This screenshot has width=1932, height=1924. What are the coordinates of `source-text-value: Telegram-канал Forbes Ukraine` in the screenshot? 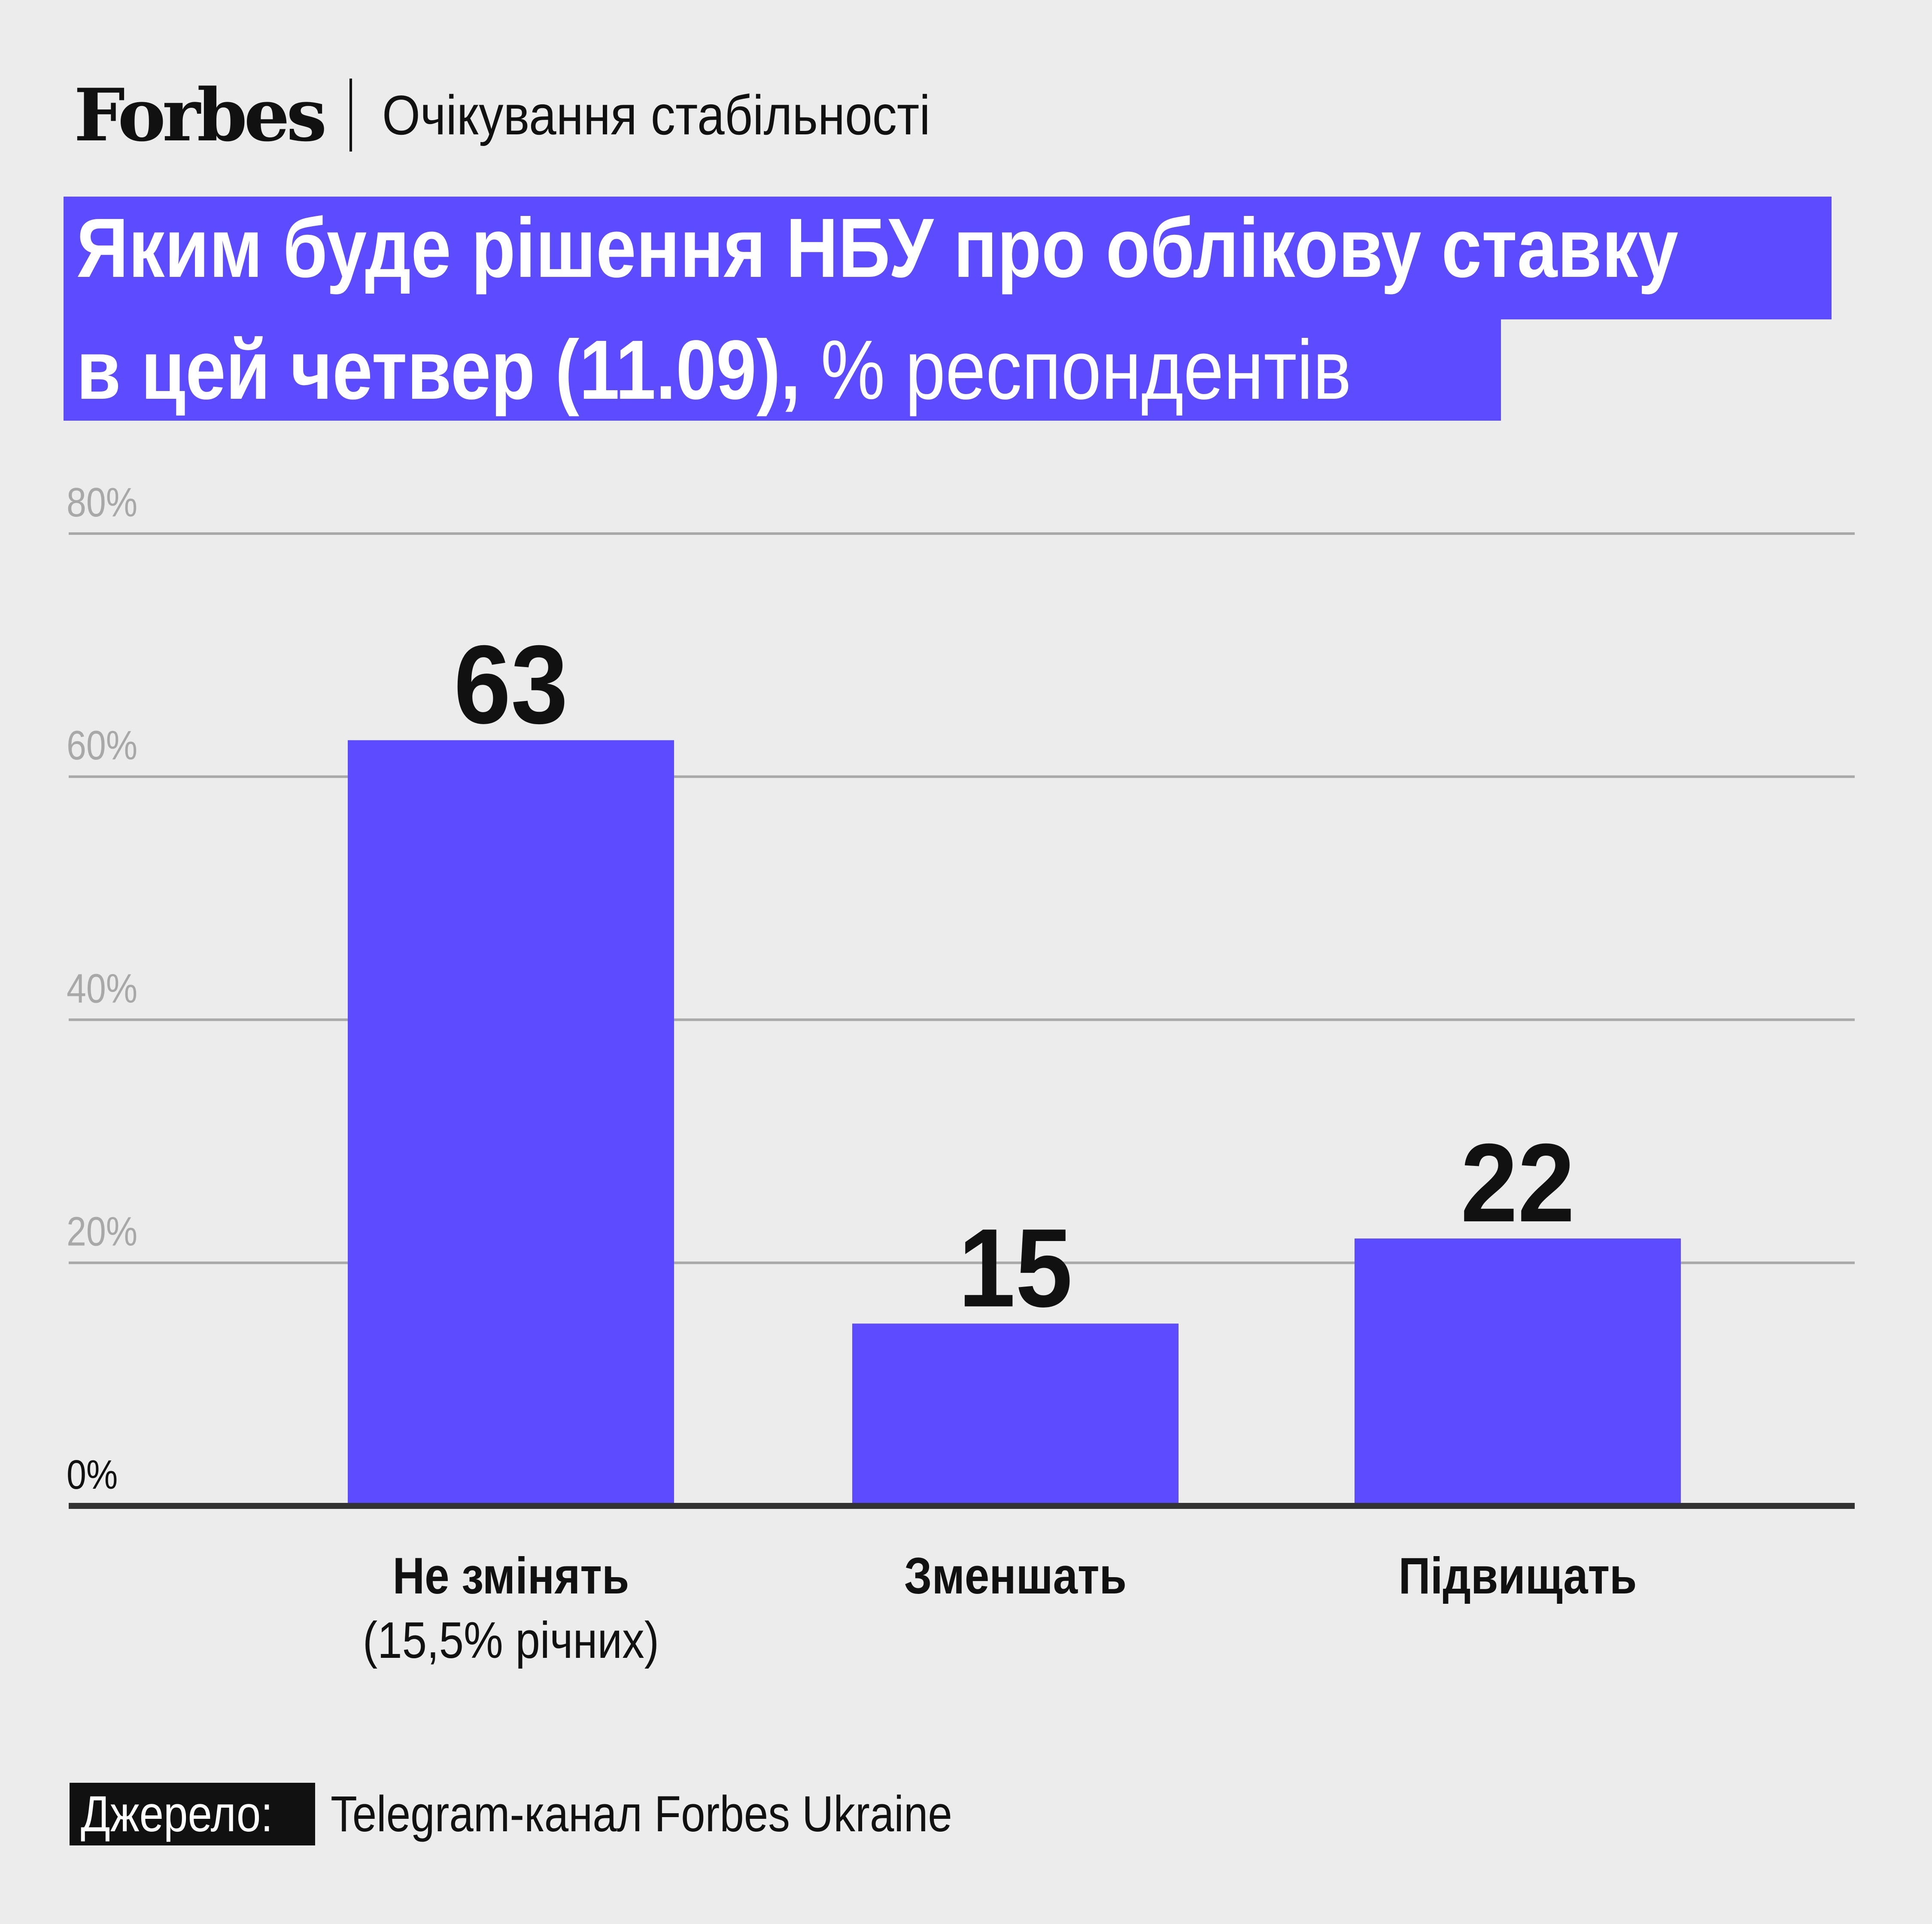 It's located at (642, 1814).